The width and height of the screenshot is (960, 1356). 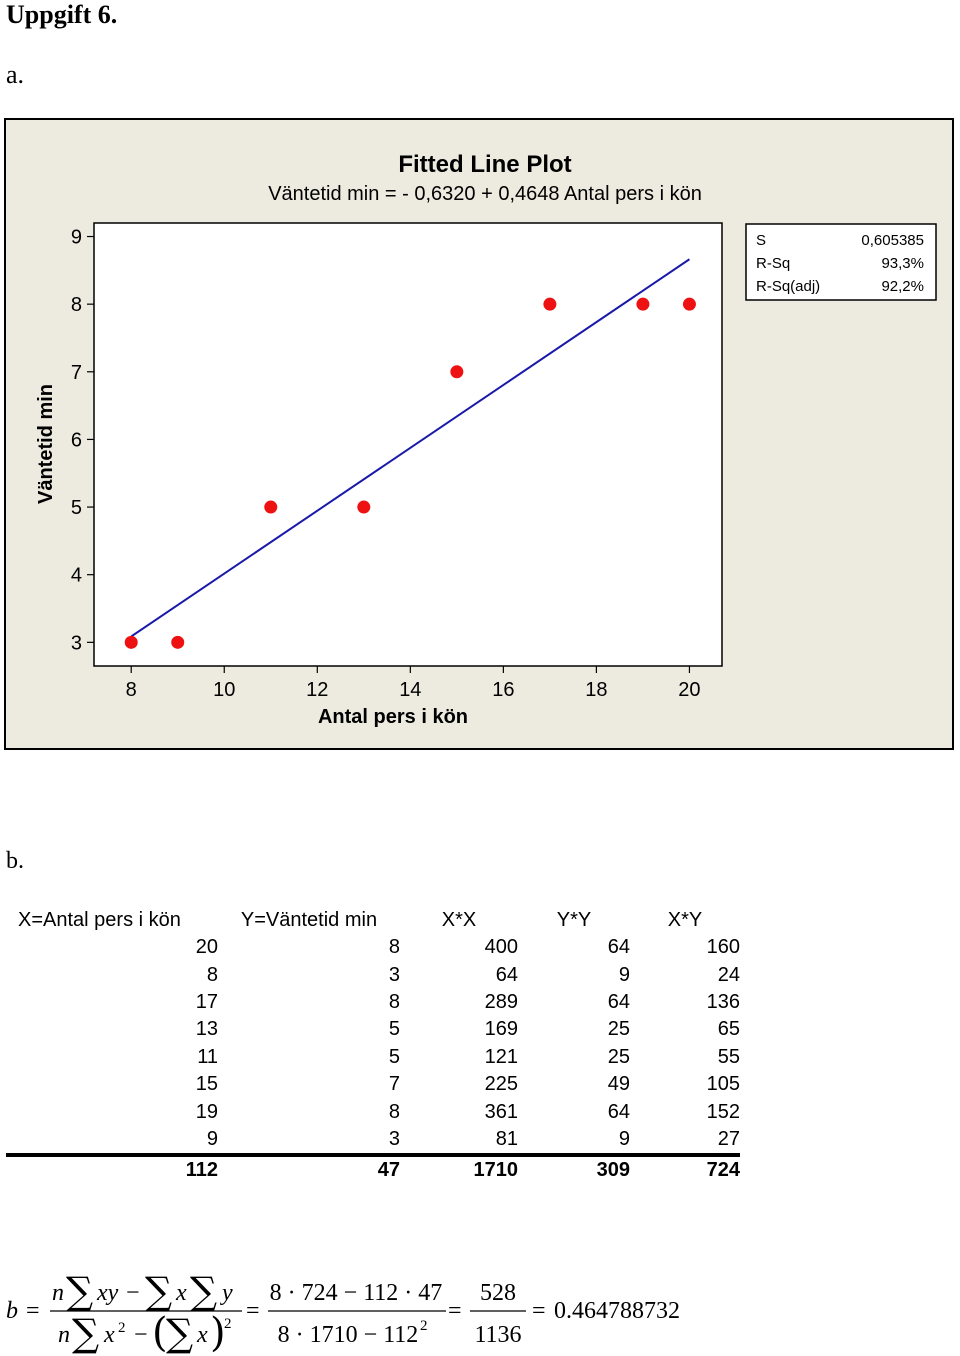 I want to click on formula-left-paren: (, so click(x=160, y=1333).